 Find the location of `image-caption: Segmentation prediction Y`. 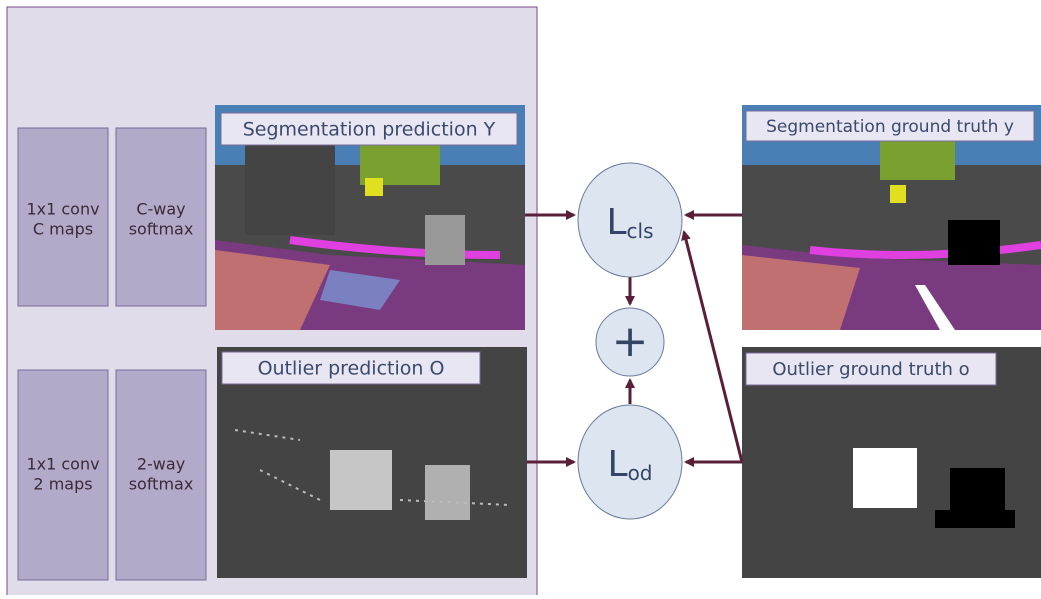

image-caption: Segmentation prediction Y is located at coordinates (369, 130).